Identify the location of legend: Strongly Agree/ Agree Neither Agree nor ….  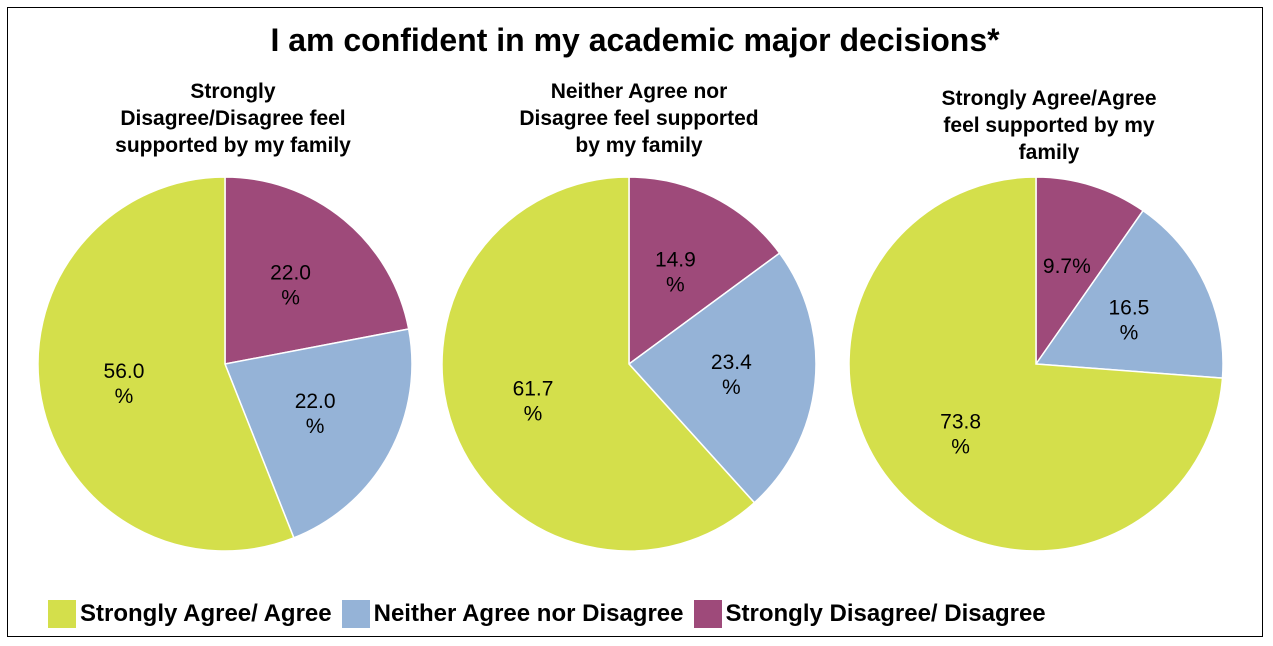
(552, 614).